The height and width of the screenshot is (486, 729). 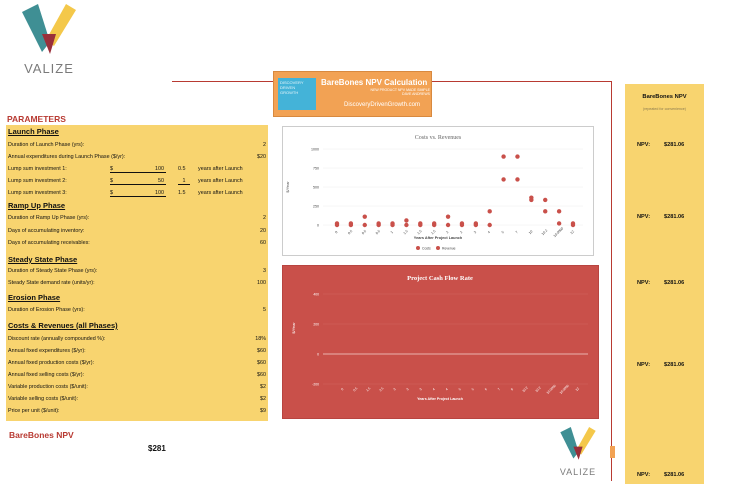 What do you see at coordinates (578, 472) in the screenshot?
I see `logo-small-text: VALIZE` at bounding box center [578, 472].